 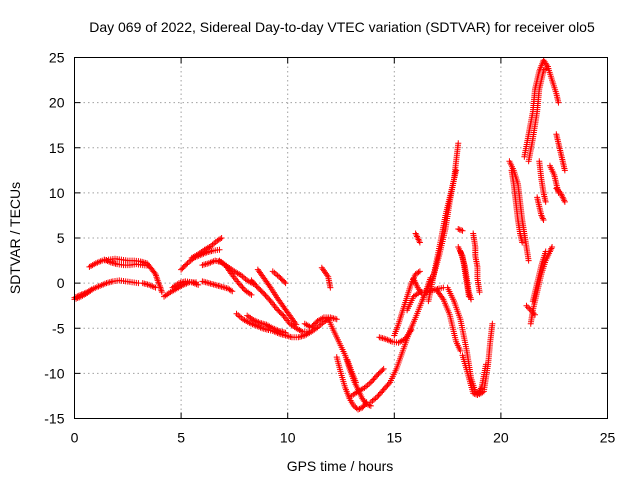 What do you see at coordinates (395, 438) in the screenshot?
I see `x-tick-label: 15` at bounding box center [395, 438].